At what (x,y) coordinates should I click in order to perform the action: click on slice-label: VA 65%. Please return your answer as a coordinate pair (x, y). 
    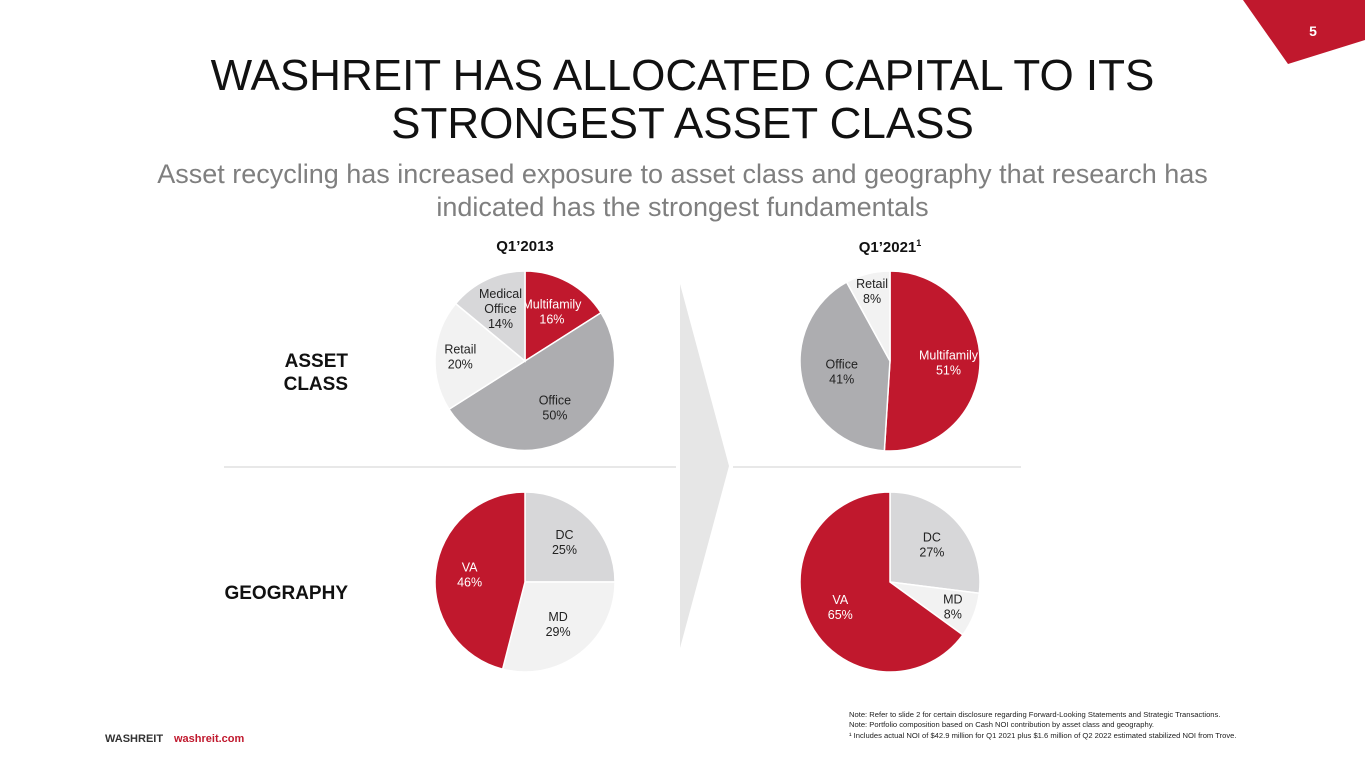
    Looking at the image, I should click on (840, 607).